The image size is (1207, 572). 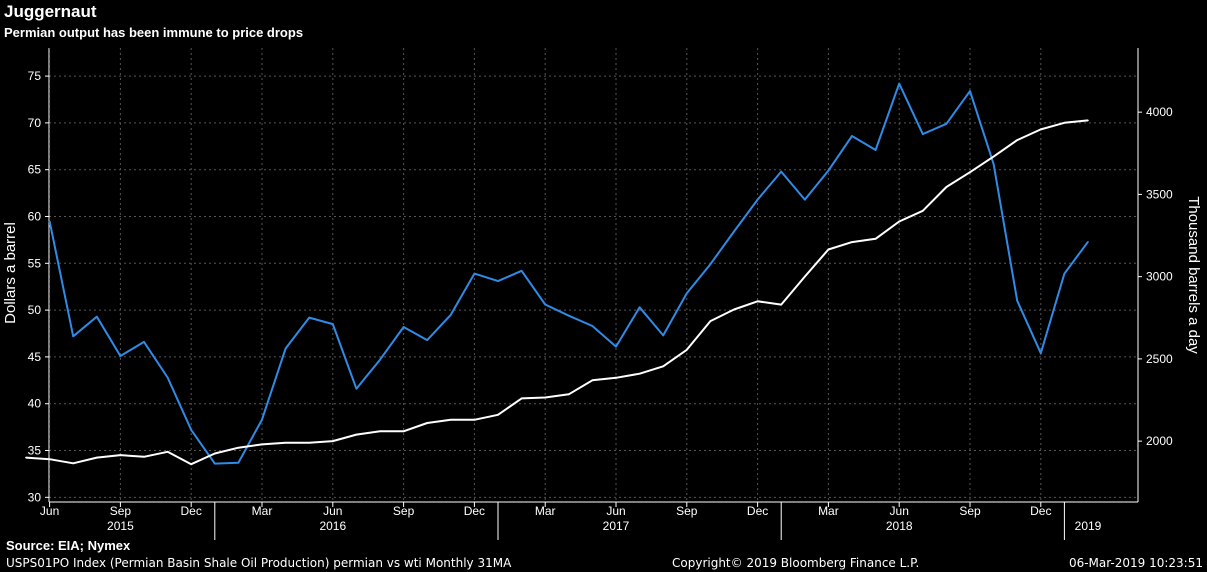 What do you see at coordinates (616, 526) in the screenshot?
I see `x-axis-year-label: 2017` at bounding box center [616, 526].